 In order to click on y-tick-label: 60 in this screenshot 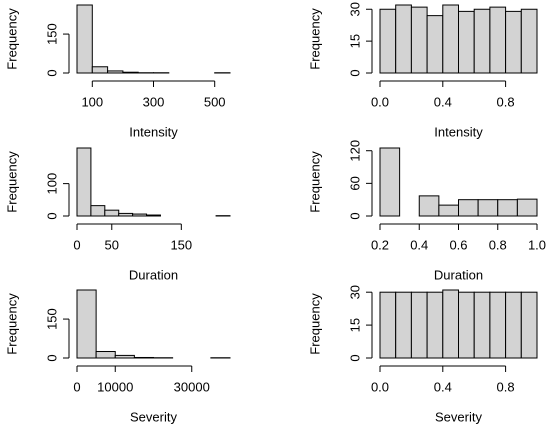, I will do `click(354, 183)`.